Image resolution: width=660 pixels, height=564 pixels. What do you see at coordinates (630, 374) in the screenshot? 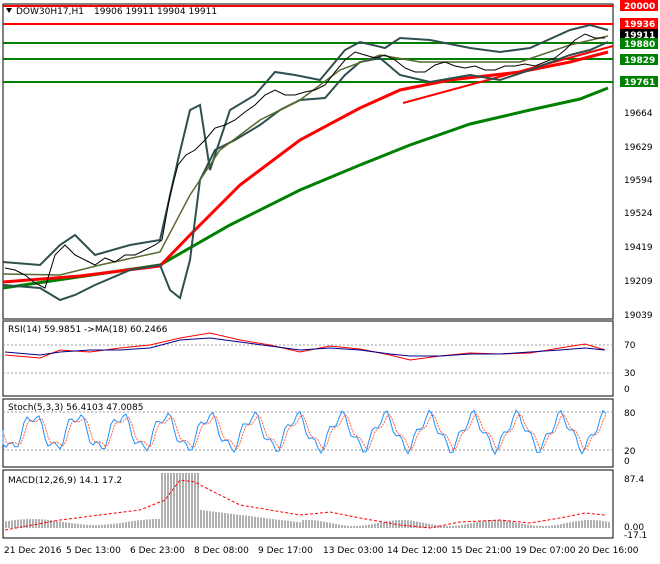
I see `rsi-level-label: 30` at bounding box center [630, 374].